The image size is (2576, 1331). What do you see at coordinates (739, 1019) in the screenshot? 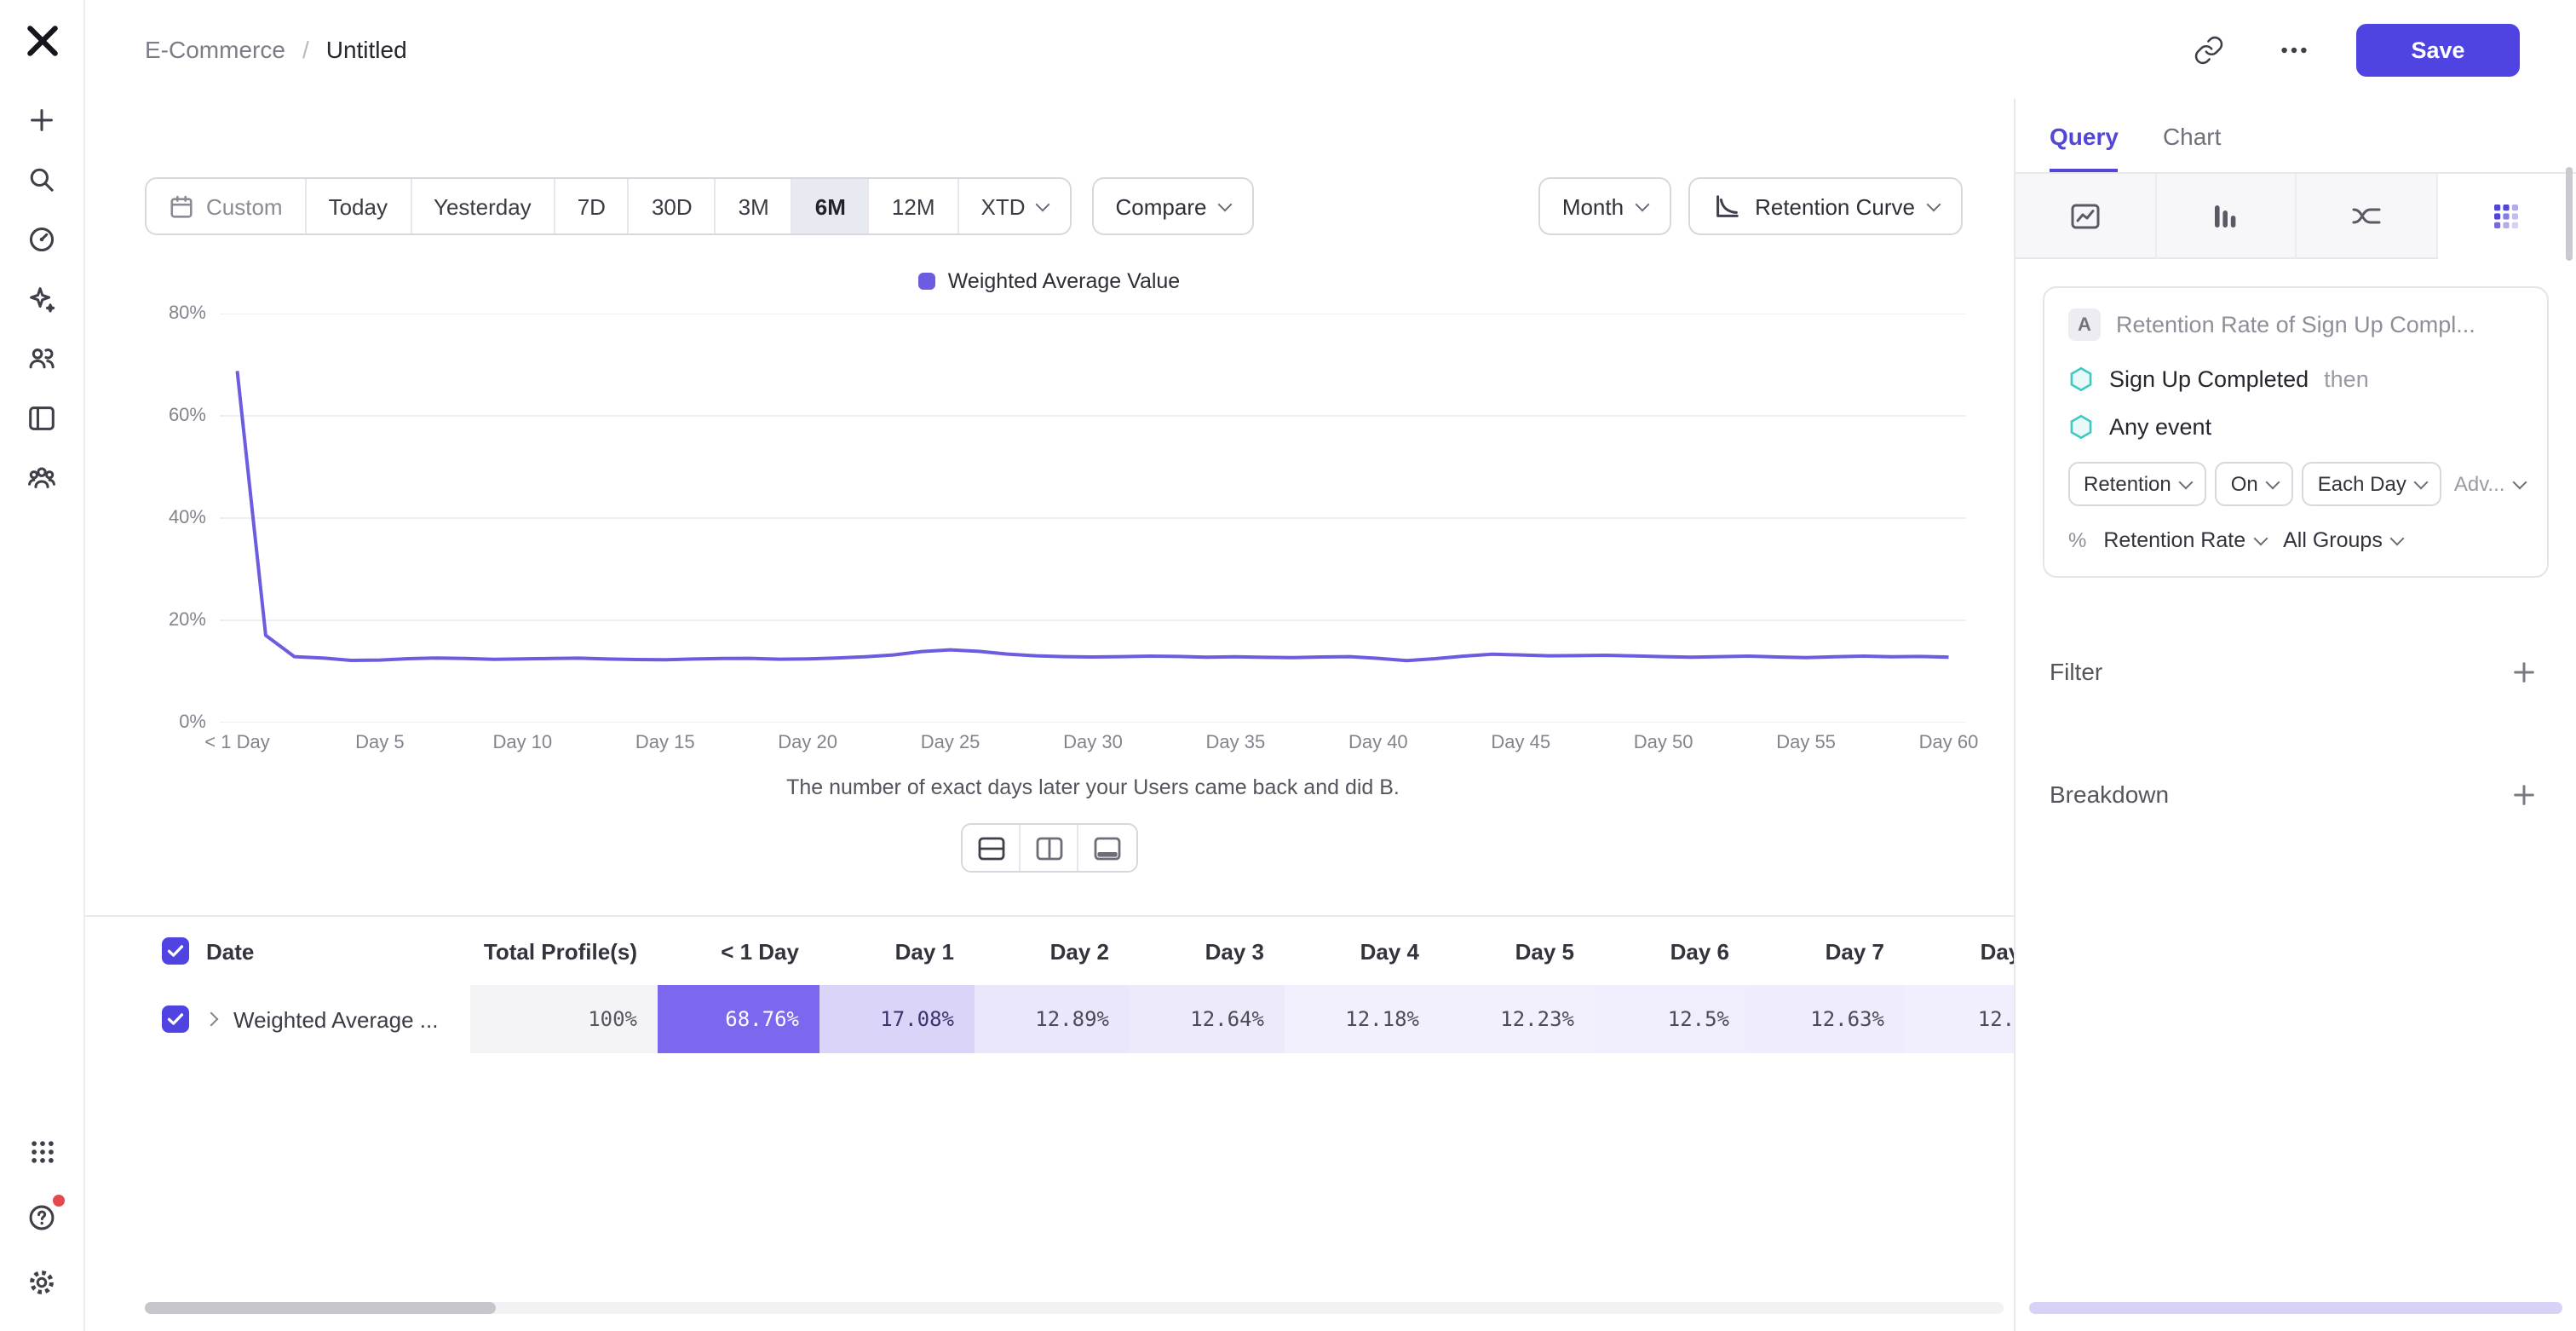
I see `retention-value-cell: 68.76%` at bounding box center [739, 1019].